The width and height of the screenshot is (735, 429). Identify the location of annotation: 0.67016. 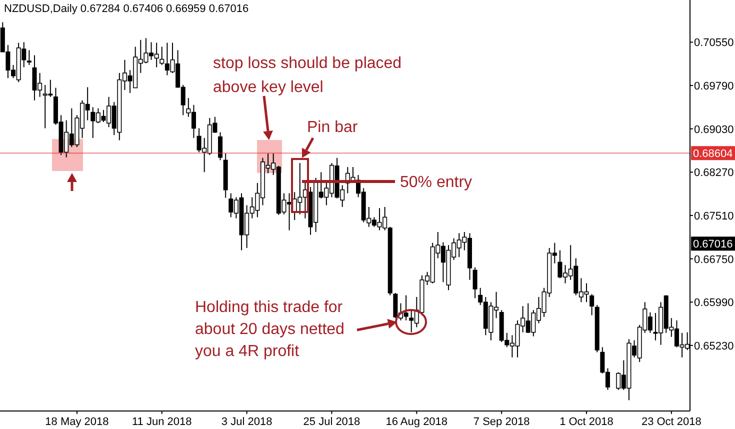
(713, 244).